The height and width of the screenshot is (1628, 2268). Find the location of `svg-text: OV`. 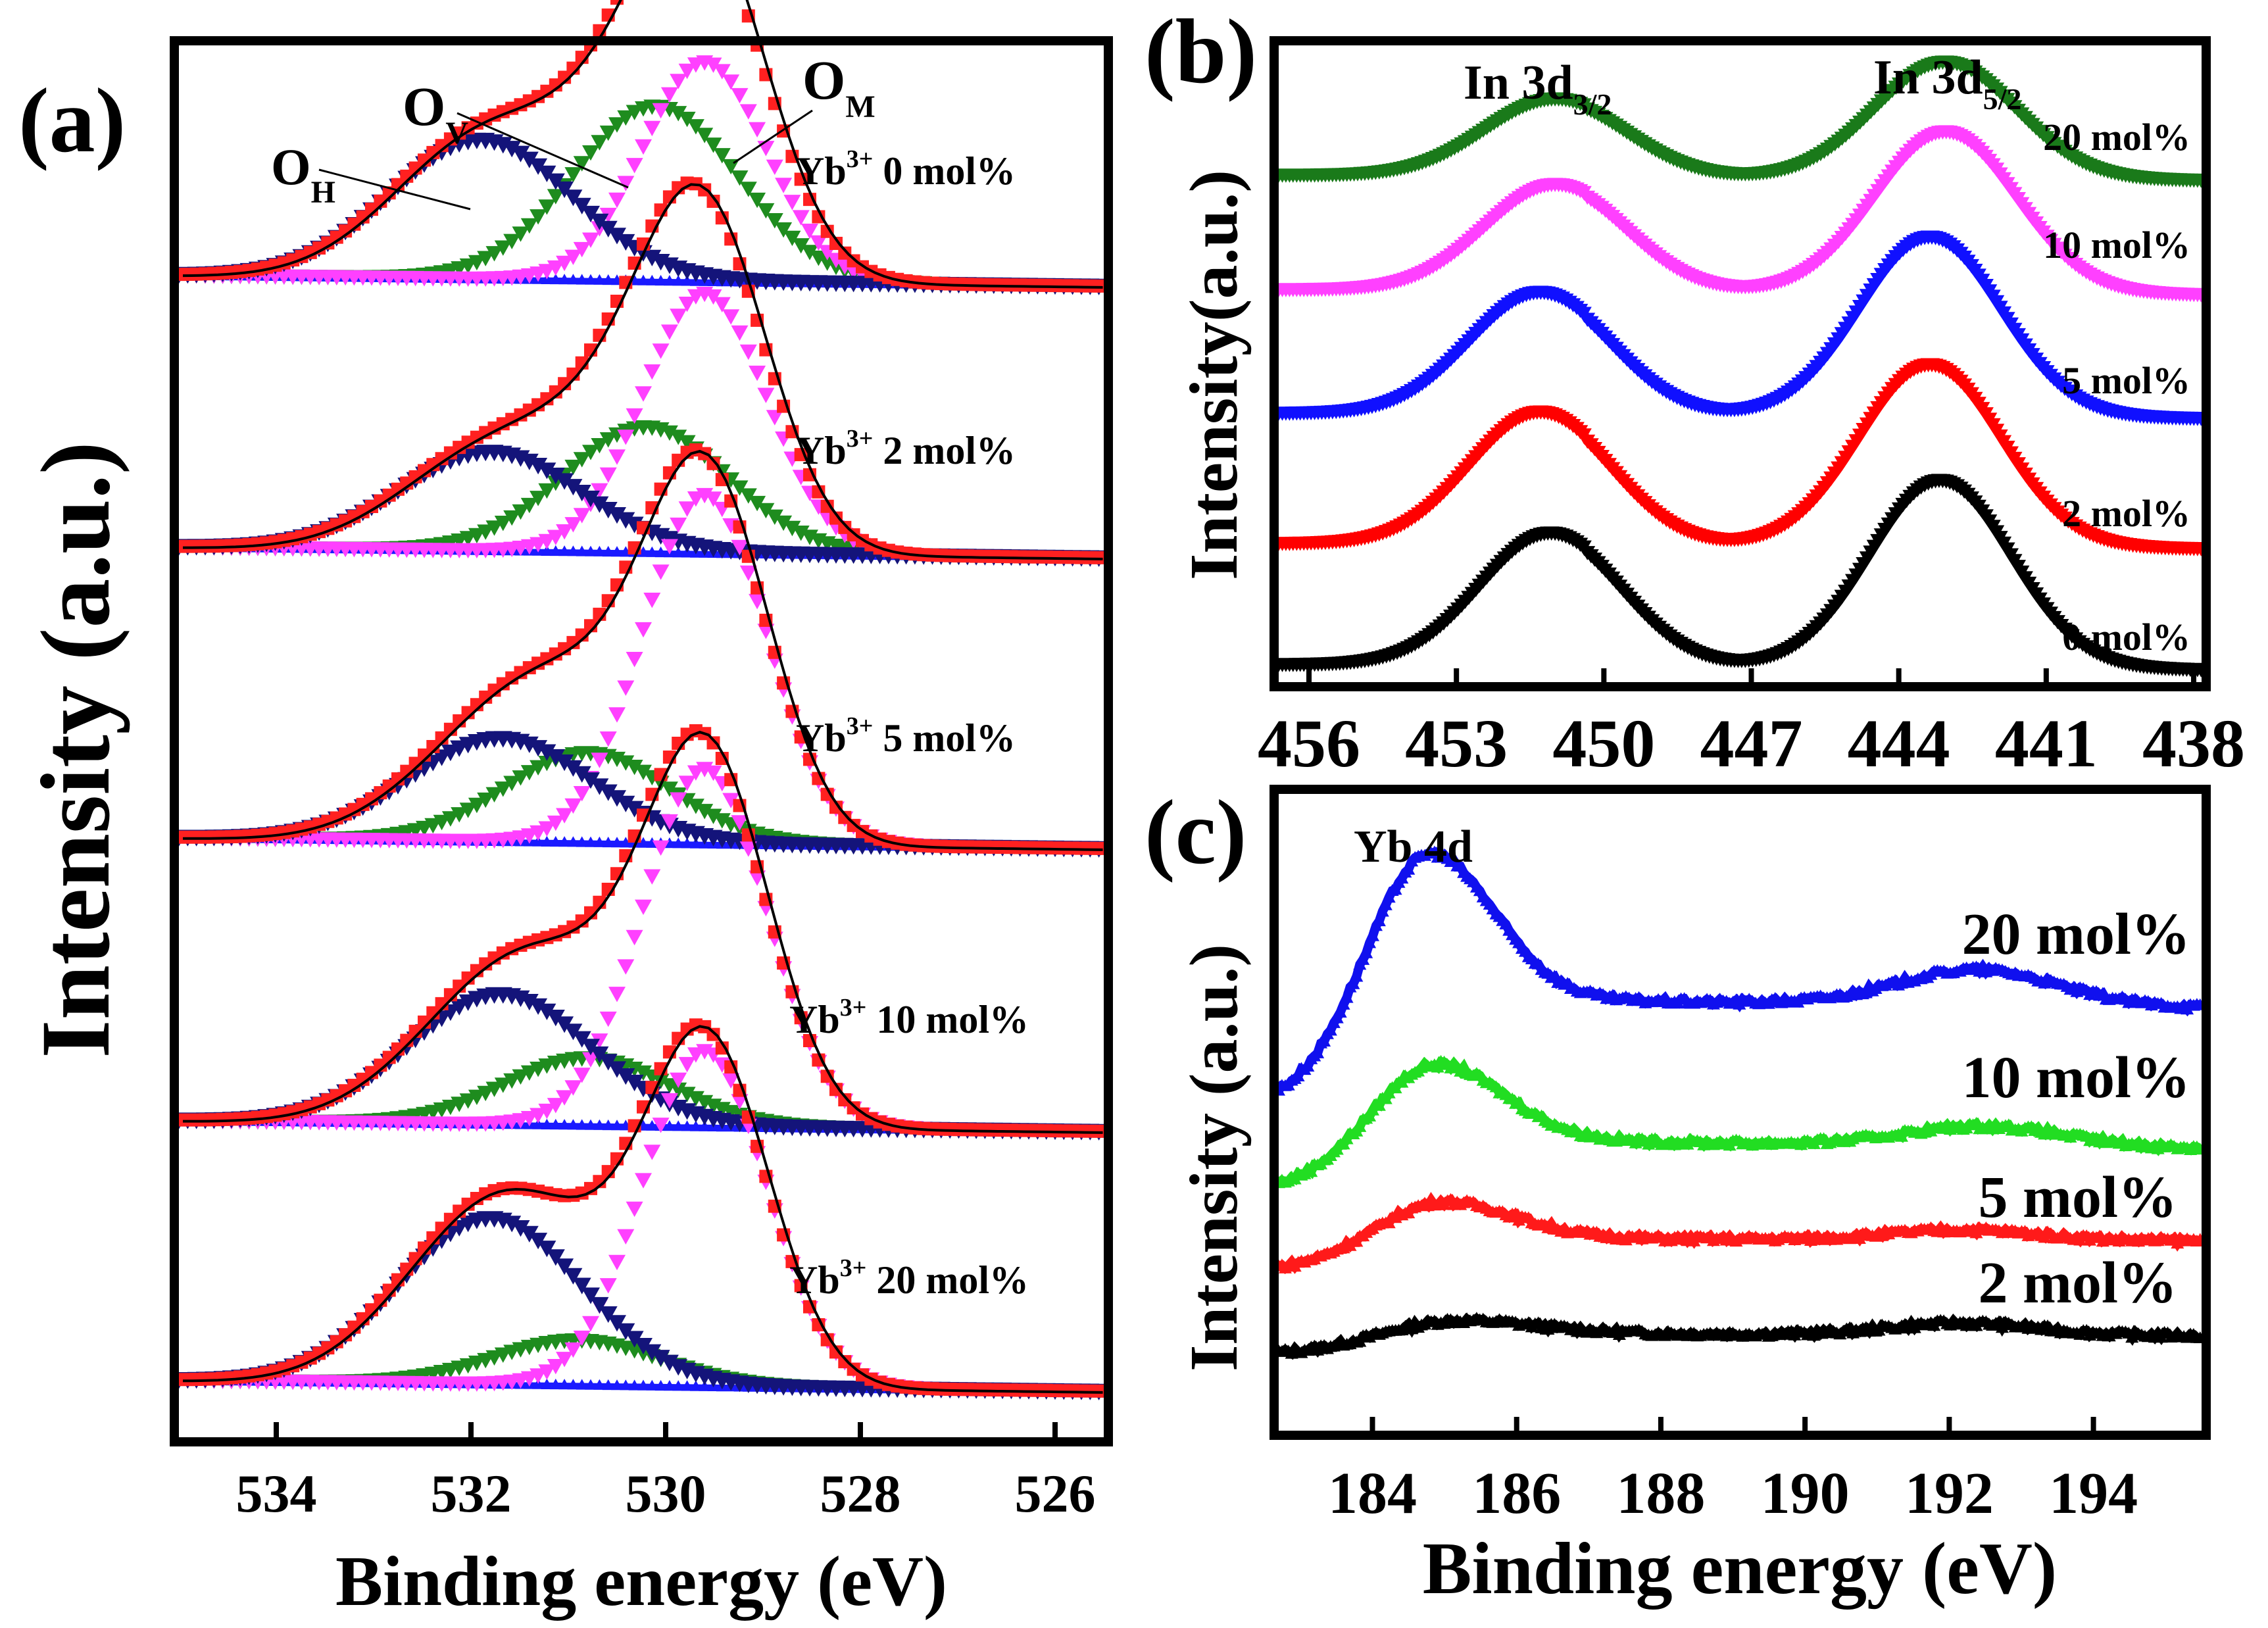

svg-text: OV is located at coordinates (435, 113).